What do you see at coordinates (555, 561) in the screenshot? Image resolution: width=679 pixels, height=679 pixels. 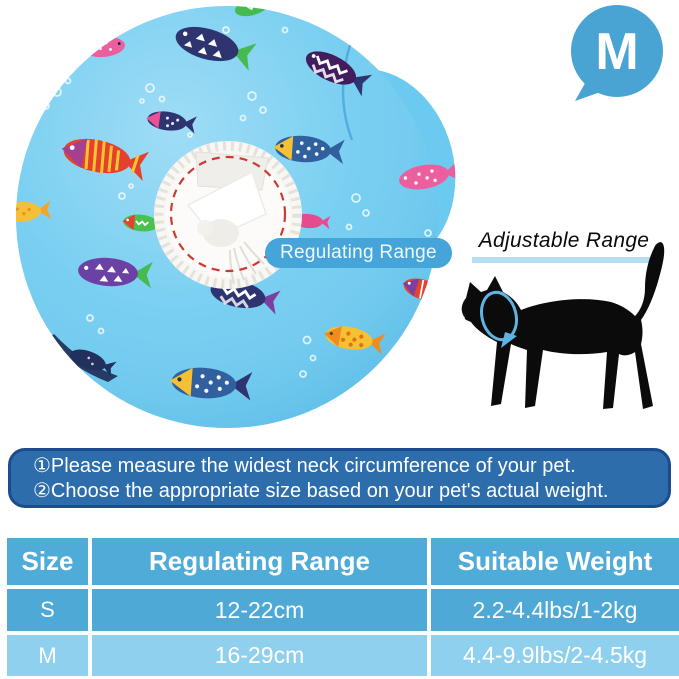 I see `column-header-suitable-weight: Suitable Weight` at bounding box center [555, 561].